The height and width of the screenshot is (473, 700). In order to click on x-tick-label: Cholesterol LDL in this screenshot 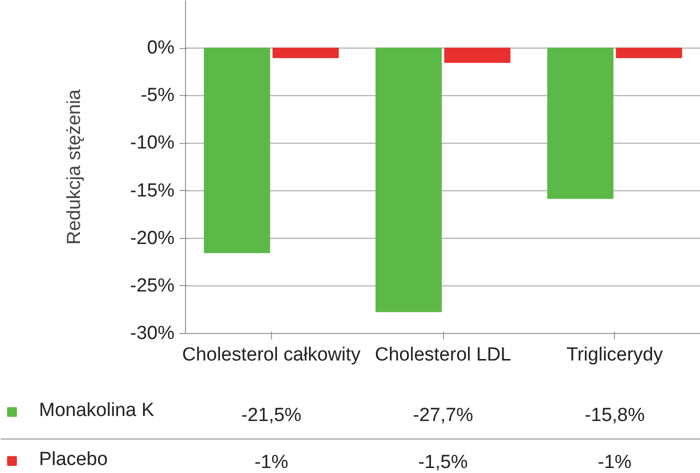, I will do `click(443, 355)`.